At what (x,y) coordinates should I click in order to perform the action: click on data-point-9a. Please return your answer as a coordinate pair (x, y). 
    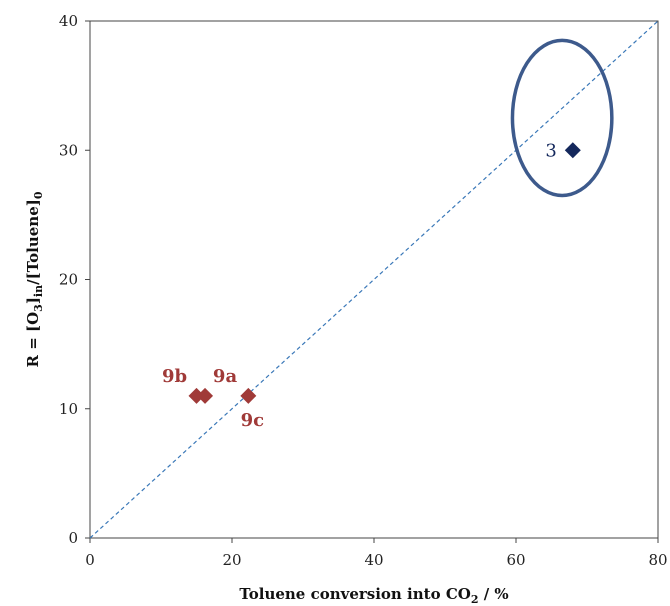
    Looking at the image, I should click on (205, 395).